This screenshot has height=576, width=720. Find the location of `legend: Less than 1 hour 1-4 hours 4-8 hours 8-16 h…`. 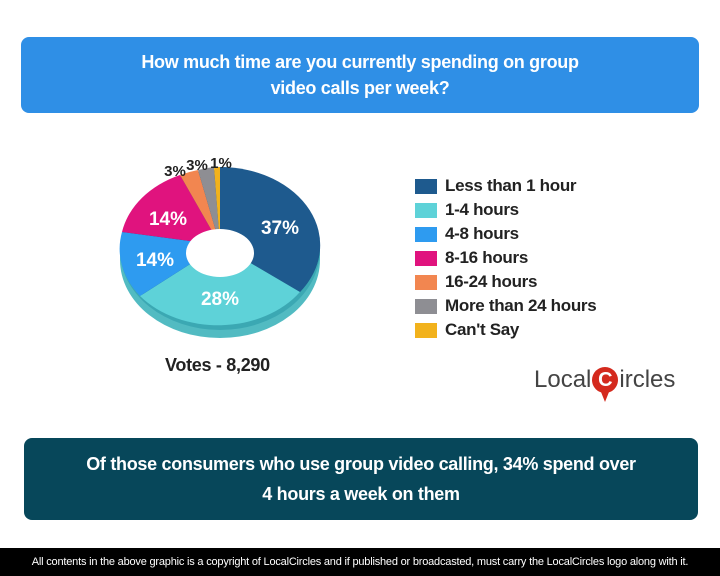

legend: Less than 1 hour 1-4 hours 4-8 hours 8-16 h… is located at coordinates (506, 258).